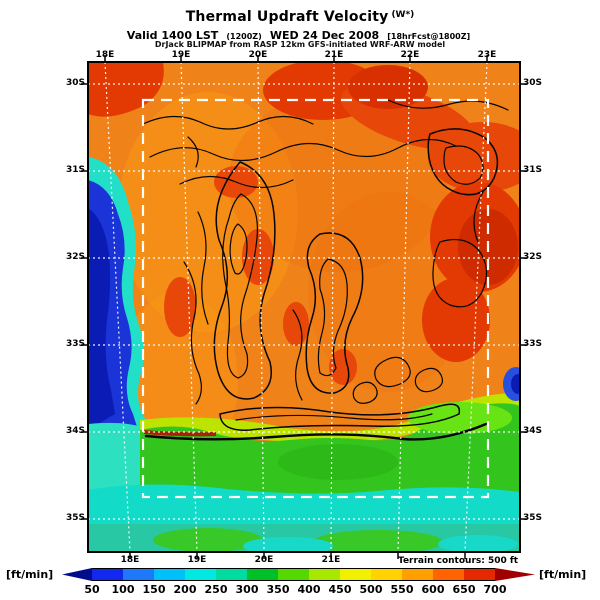 This screenshot has width=600, height=600. Describe the element at coordinates (533, 518) in the screenshot. I see `lat-label-right: 35S` at that location.